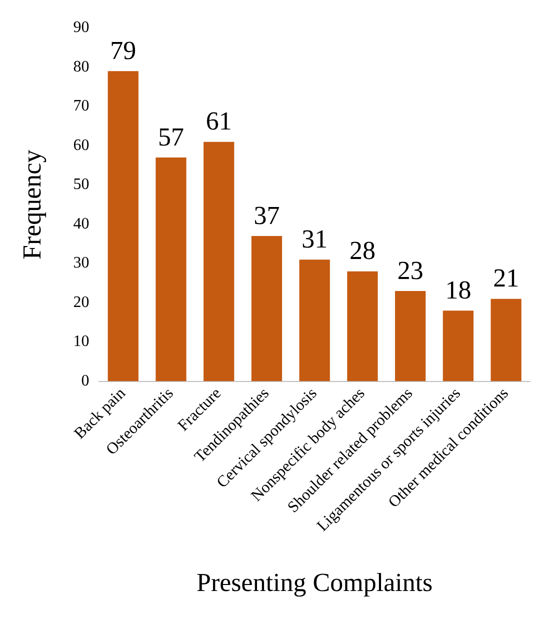 The image size is (550, 622). What do you see at coordinates (458, 289) in the screenshot?
I see `data-label: 18` at bounding box center [458, 289].